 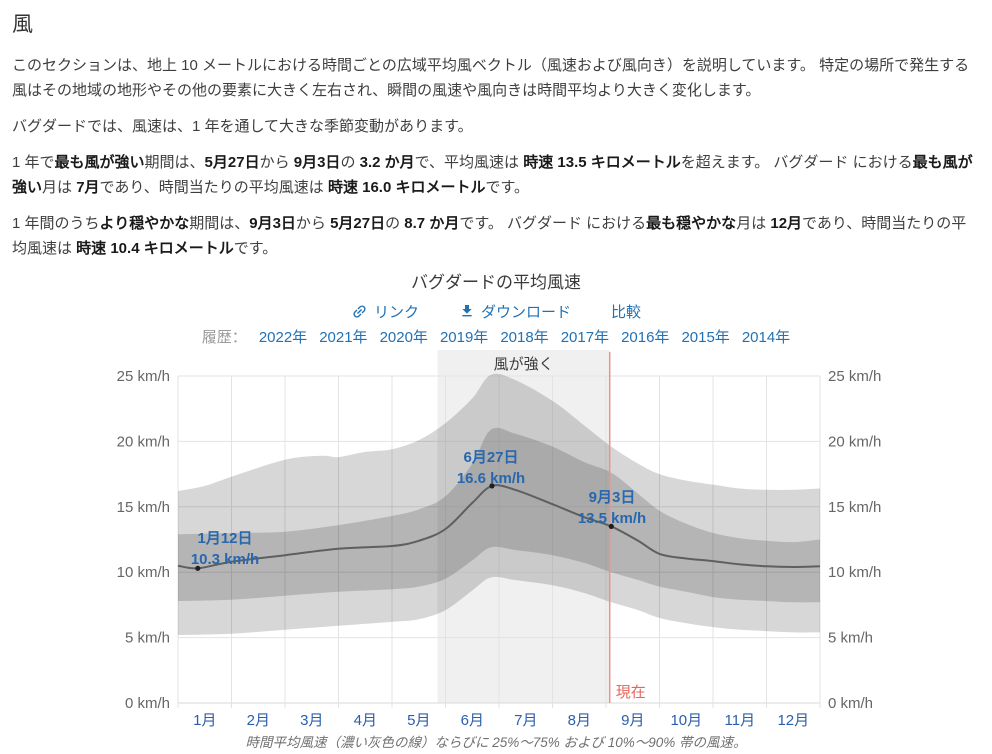 I want to click on compare-button-label: 比較, so click(x=626, y=312).